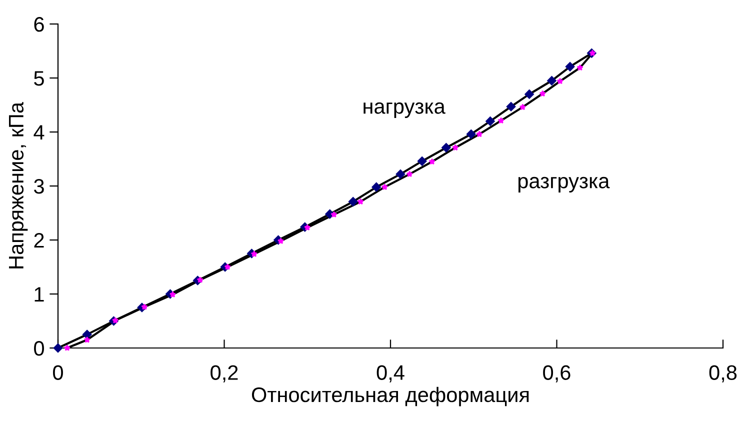  What do you see at coordinates (405, 110) in the screenshot?
I see `annotation: нагрузка` at bounding box center [405, 110].